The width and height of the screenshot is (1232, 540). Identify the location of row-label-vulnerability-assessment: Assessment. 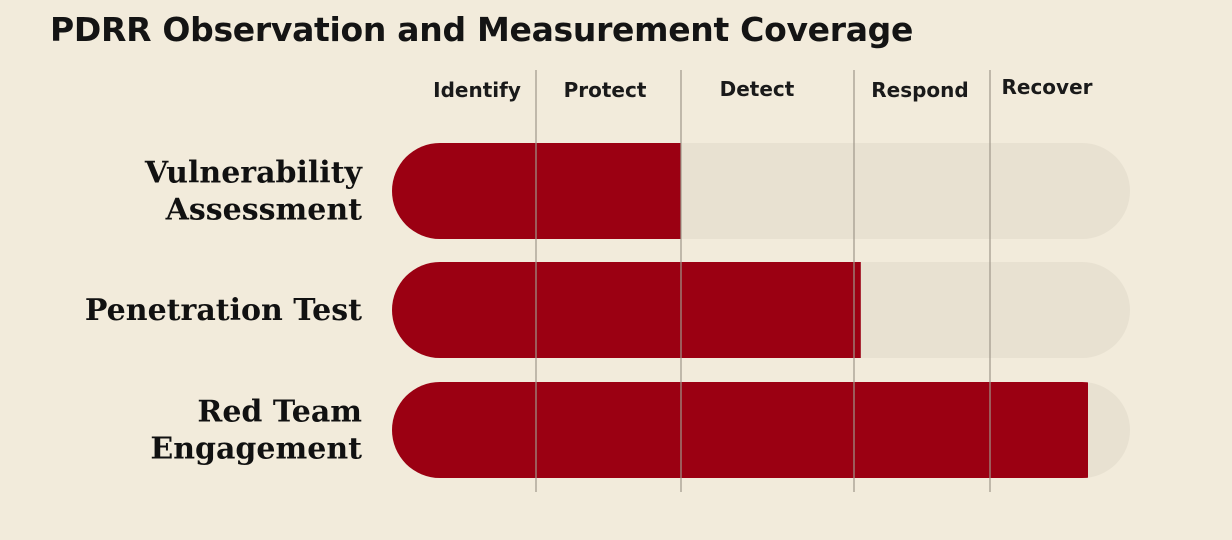
(264, 210).